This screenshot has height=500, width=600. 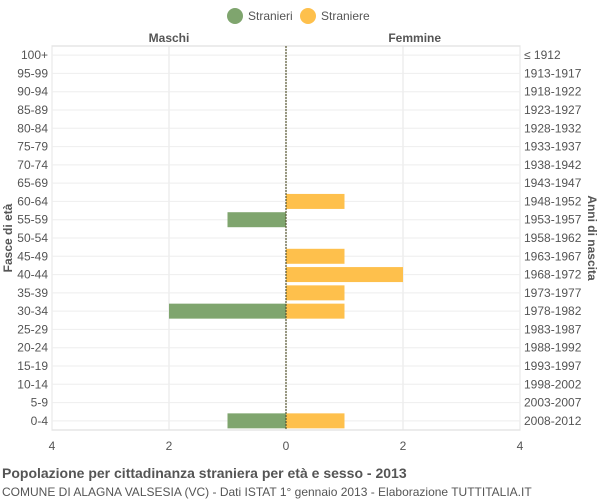 What do you see at coordinates (553, 147) in the screenshot?
I see `birth-year-label: 1933-1937` at bounding box center [553, 147].